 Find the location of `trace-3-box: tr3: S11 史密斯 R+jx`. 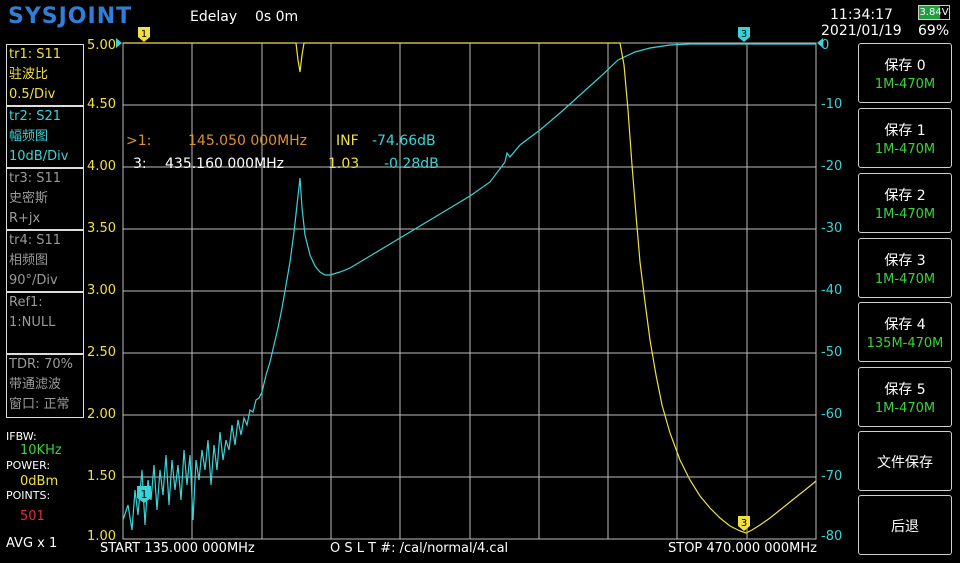

trace-3-box: tr3: S11 史密斯 R+jx is located at coordinates (45, 199).